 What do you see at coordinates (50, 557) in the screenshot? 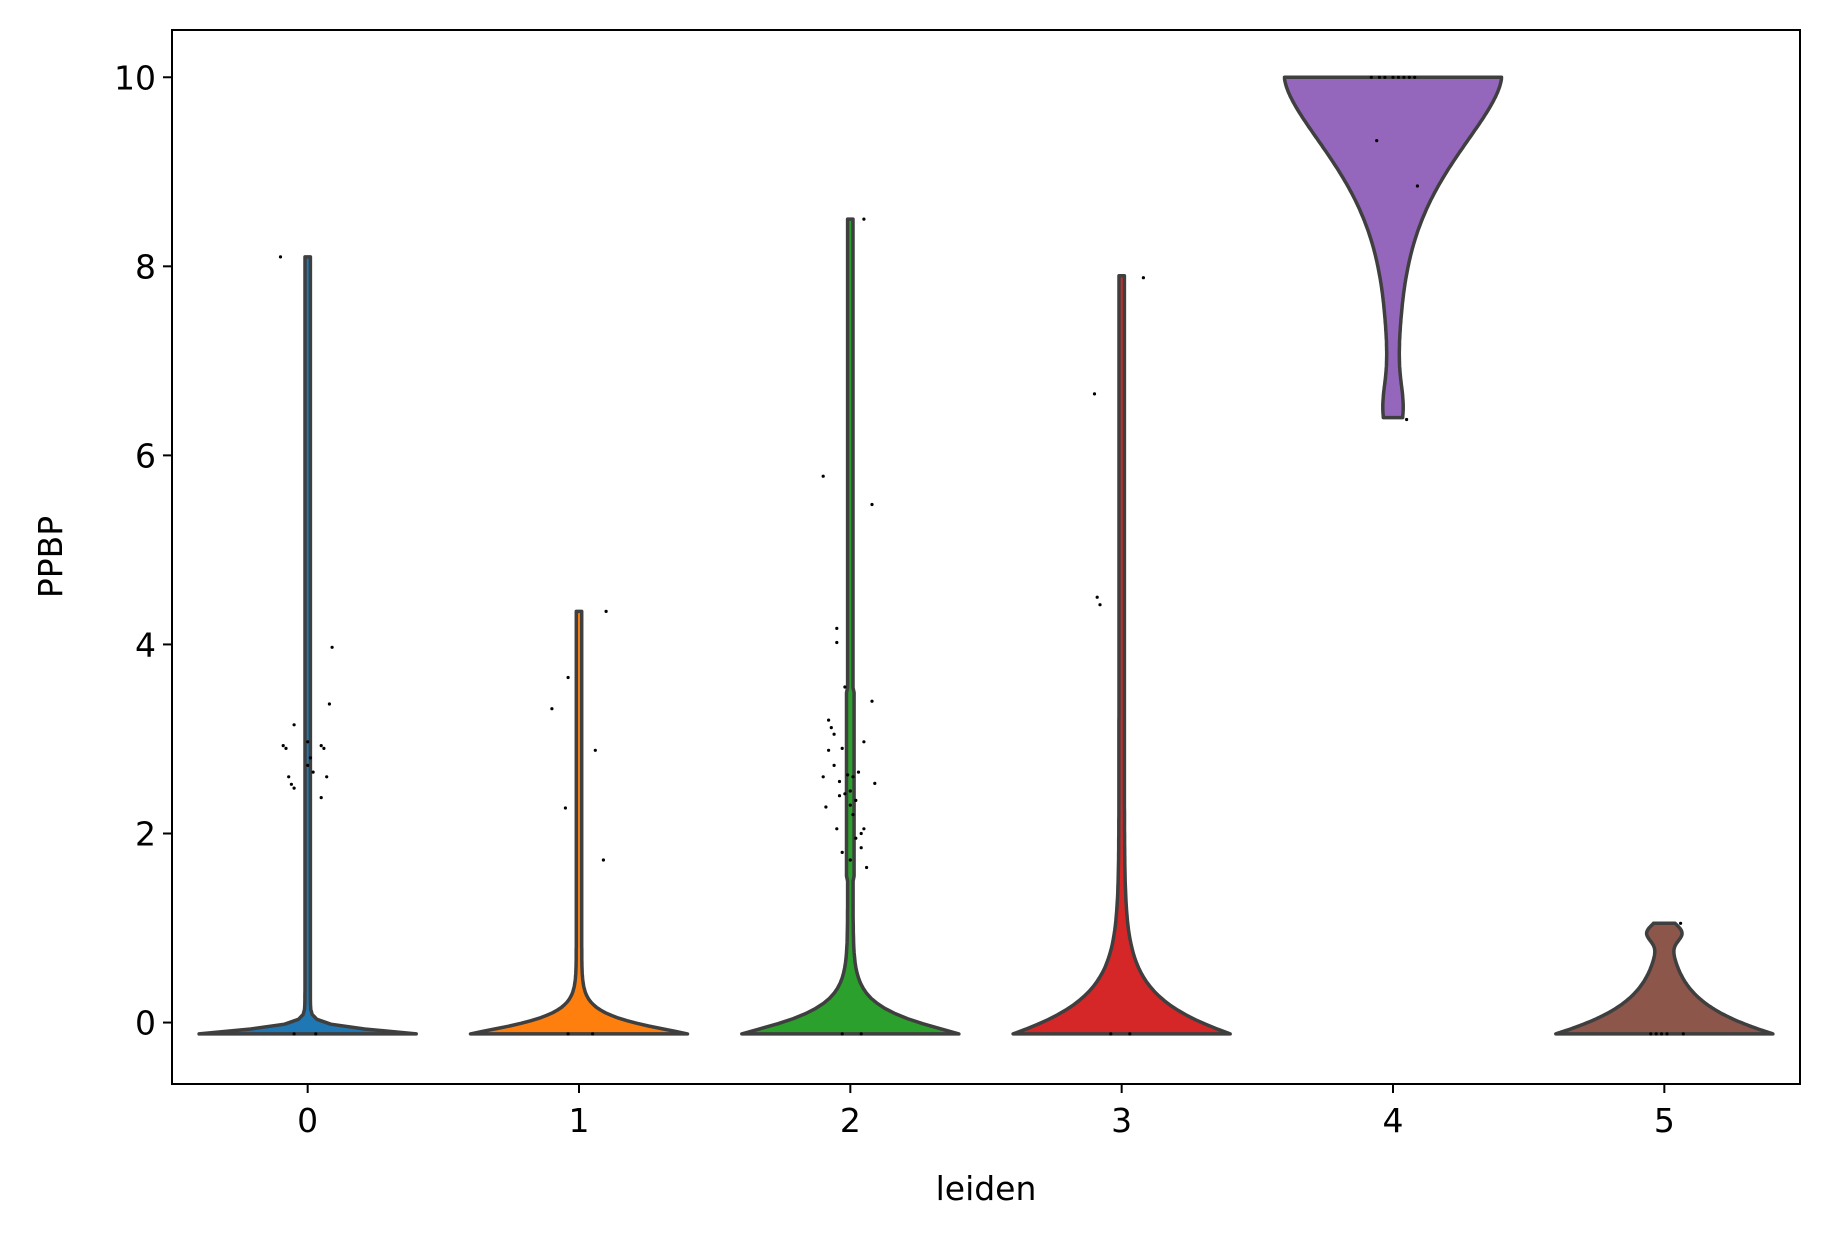
I see `y-axis-label: PPBP` at bounding box center [50, 557].